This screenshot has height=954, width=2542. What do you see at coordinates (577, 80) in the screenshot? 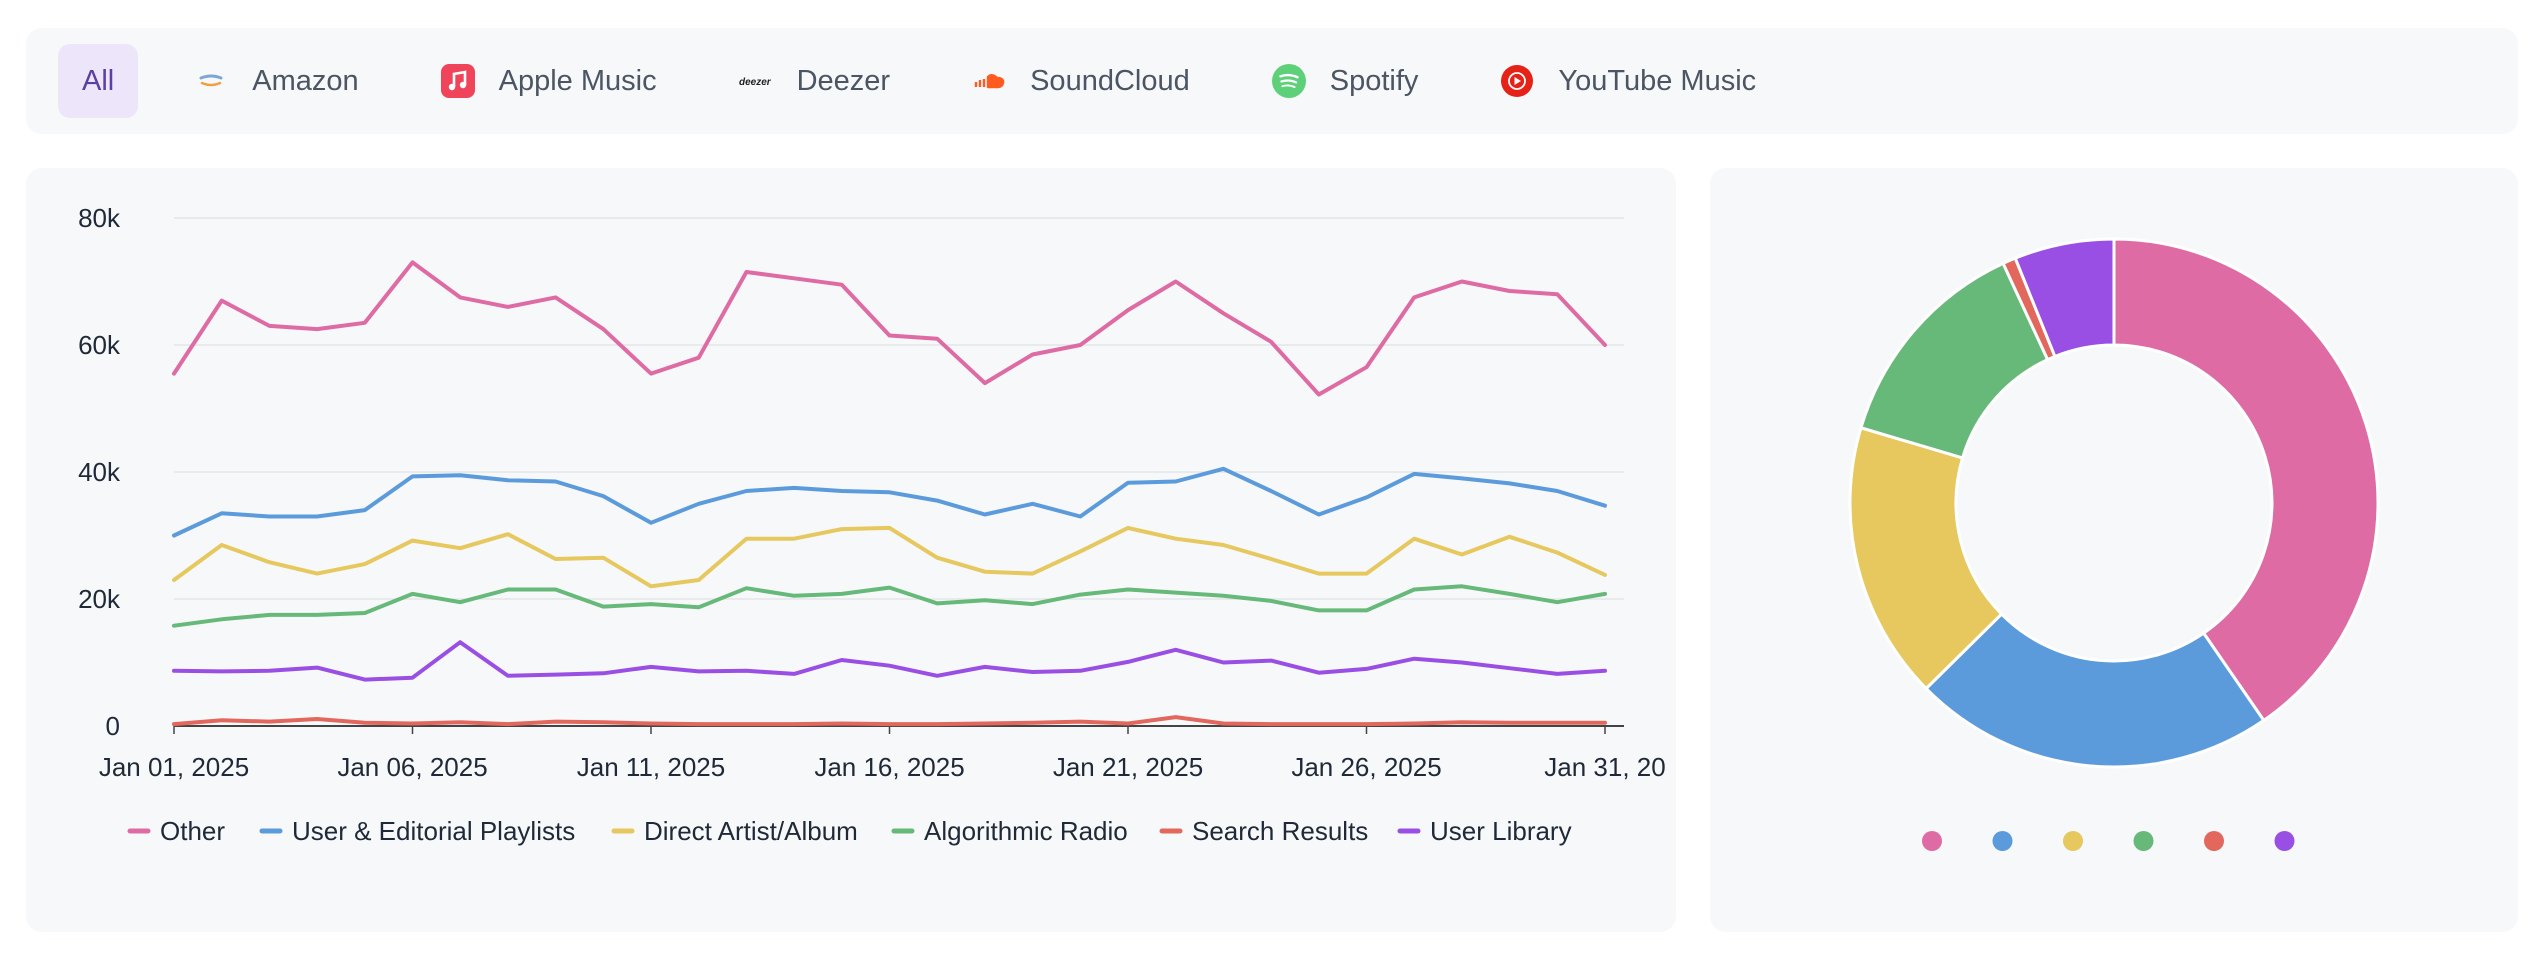
I see `tab-label: Apple Music` at bounding box center [577, 80].